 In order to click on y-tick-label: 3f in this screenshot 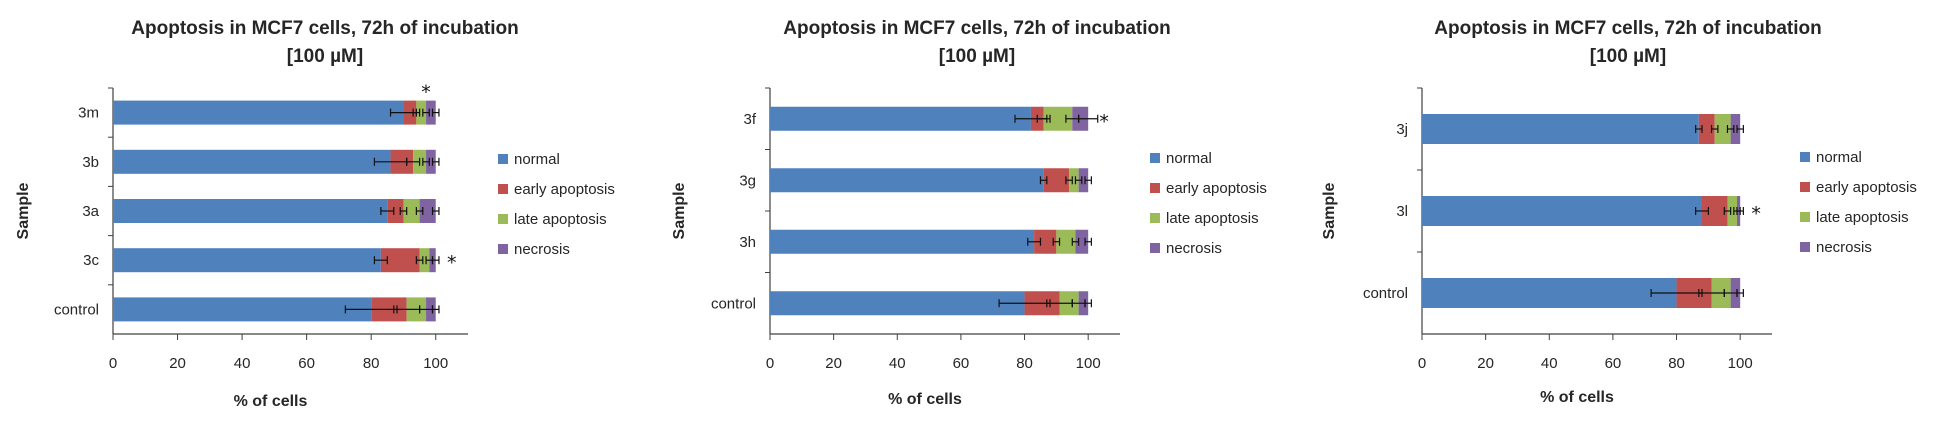, I will do `click(749, 119)`.